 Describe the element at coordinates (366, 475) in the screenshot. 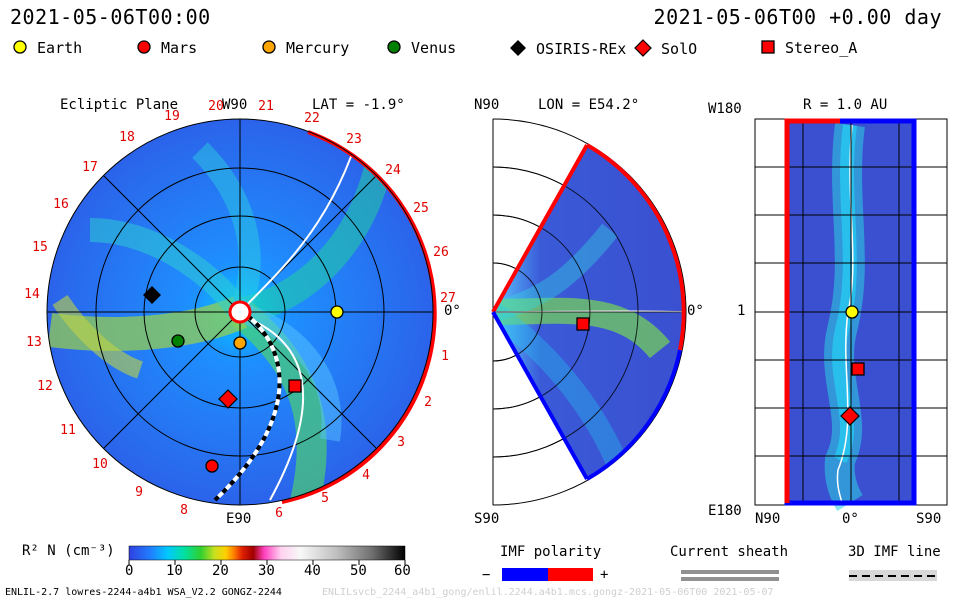

I see `svg-text: 4` at that location.